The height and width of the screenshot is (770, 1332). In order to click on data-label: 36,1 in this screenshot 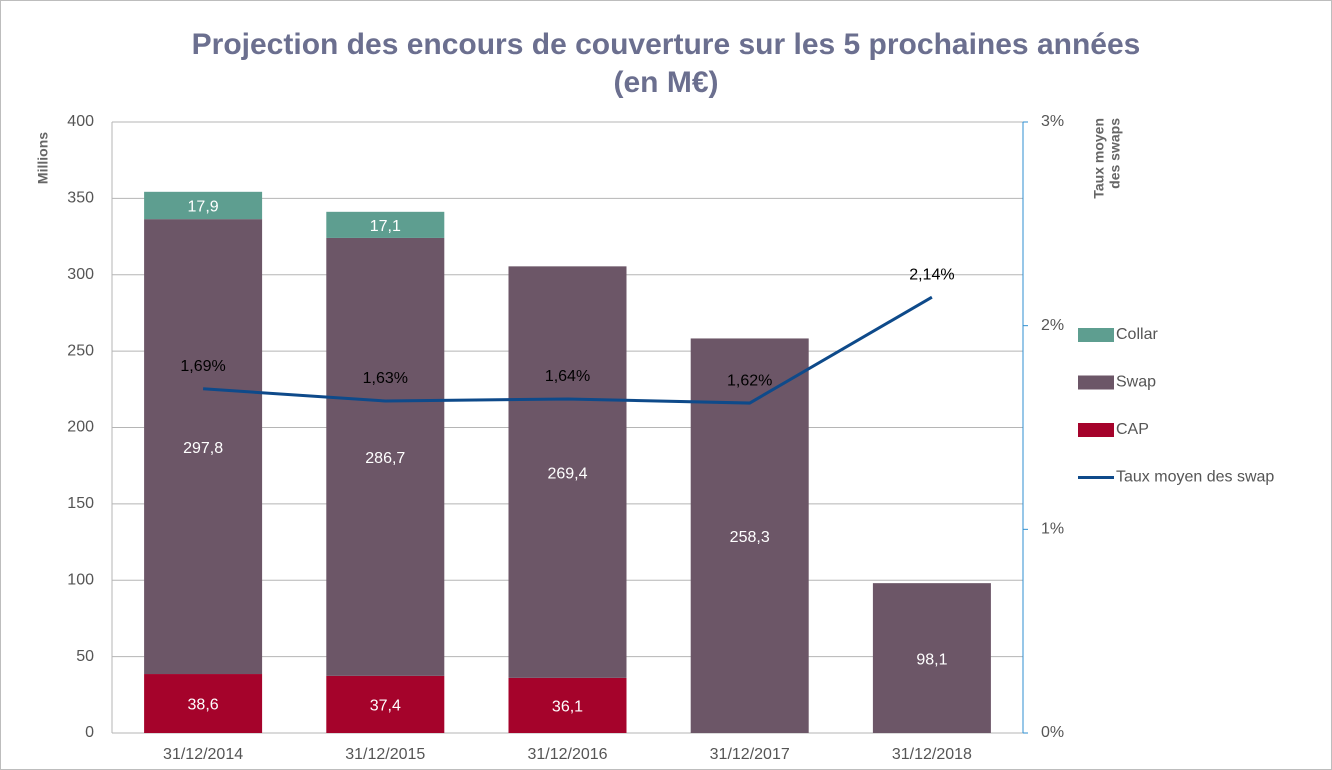, I will do `click(567, 707)`.